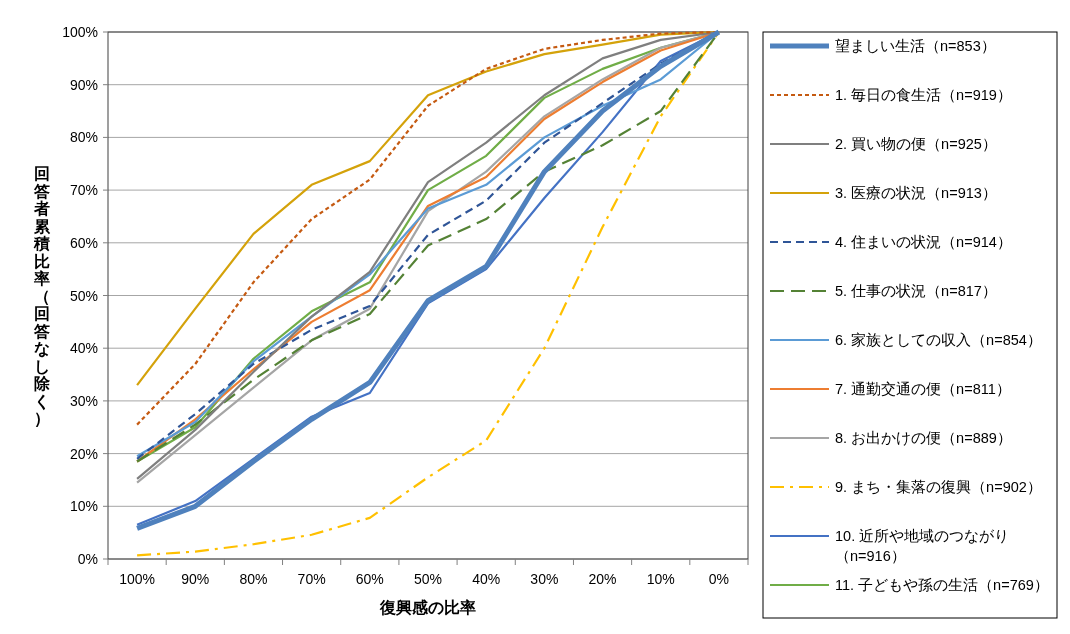  What do you see at coordinates (923, 95) in the screenshot?
I see `legend-label: 1. 毎日の食生活（n=919）` at bounding box center [923, 95].